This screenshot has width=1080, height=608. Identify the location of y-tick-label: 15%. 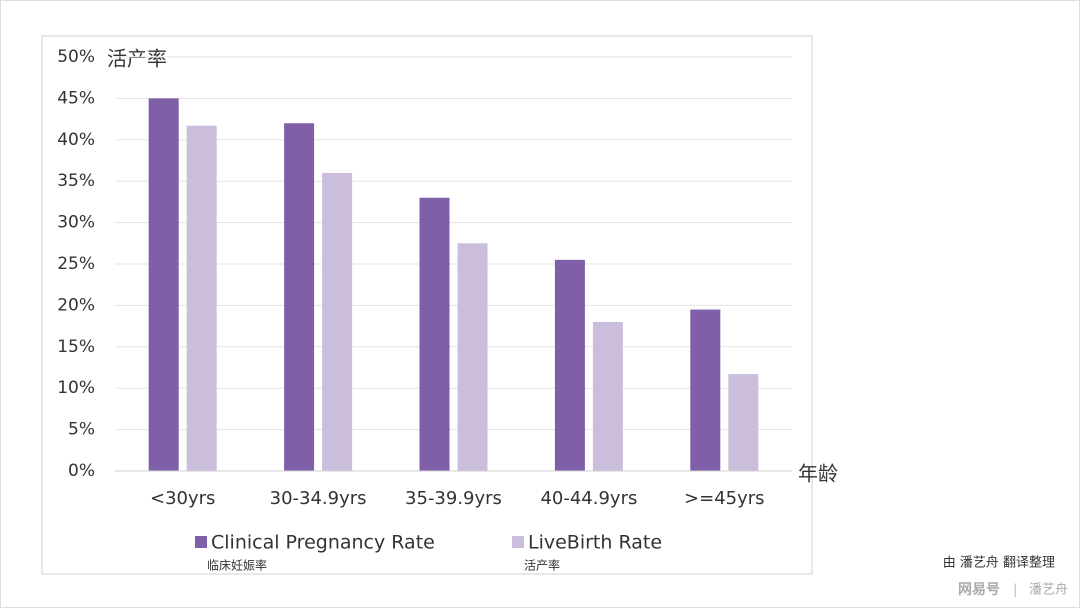
(76, 347).